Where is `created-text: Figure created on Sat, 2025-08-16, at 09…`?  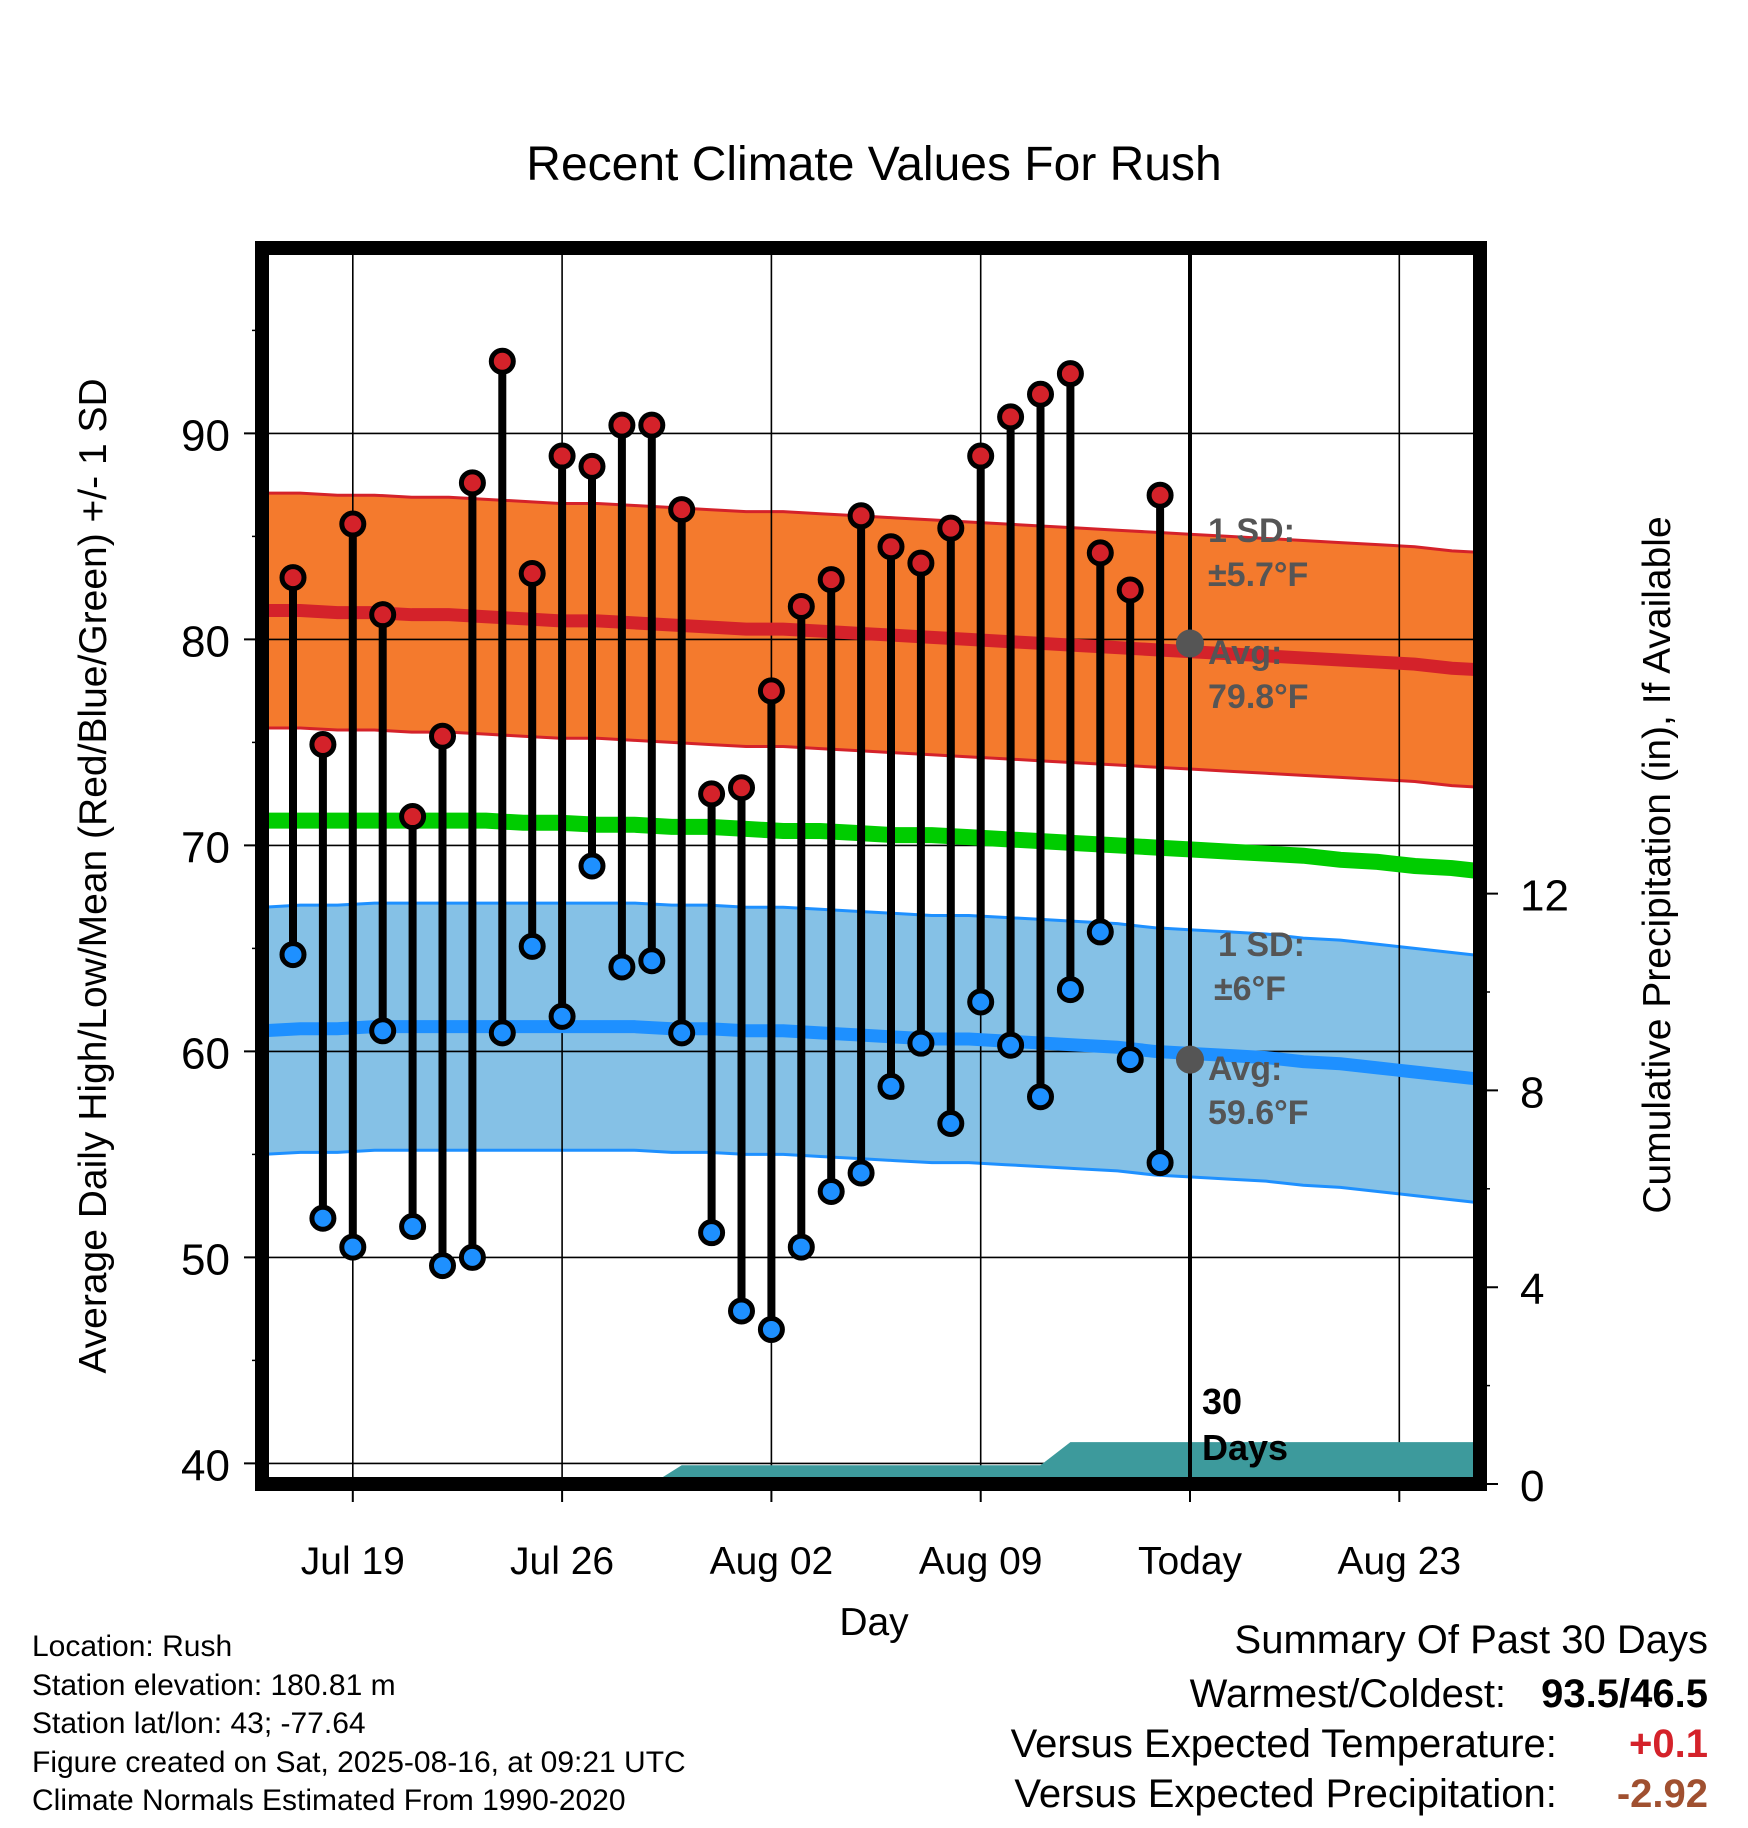
created-text: Figure created on Sat, 2025-08-16, at 09… is located at coordinates (359, 1762).